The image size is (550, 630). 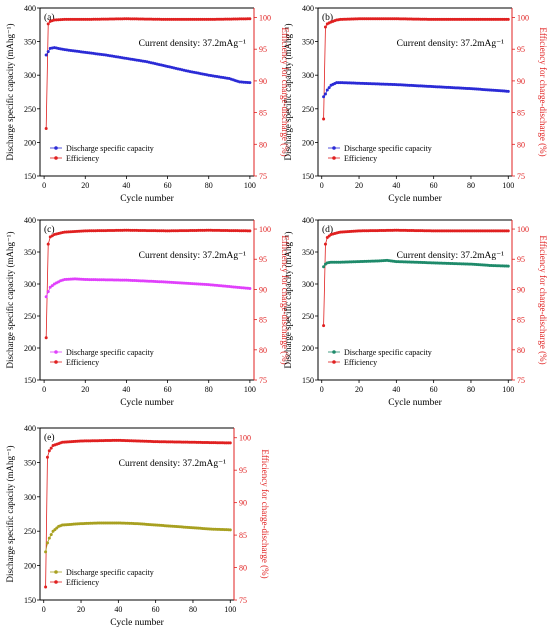 What do you see at coordinates (168, 185) in the screenshot?
I see `x-tick-label: 60` at bounding box center [168, 185].